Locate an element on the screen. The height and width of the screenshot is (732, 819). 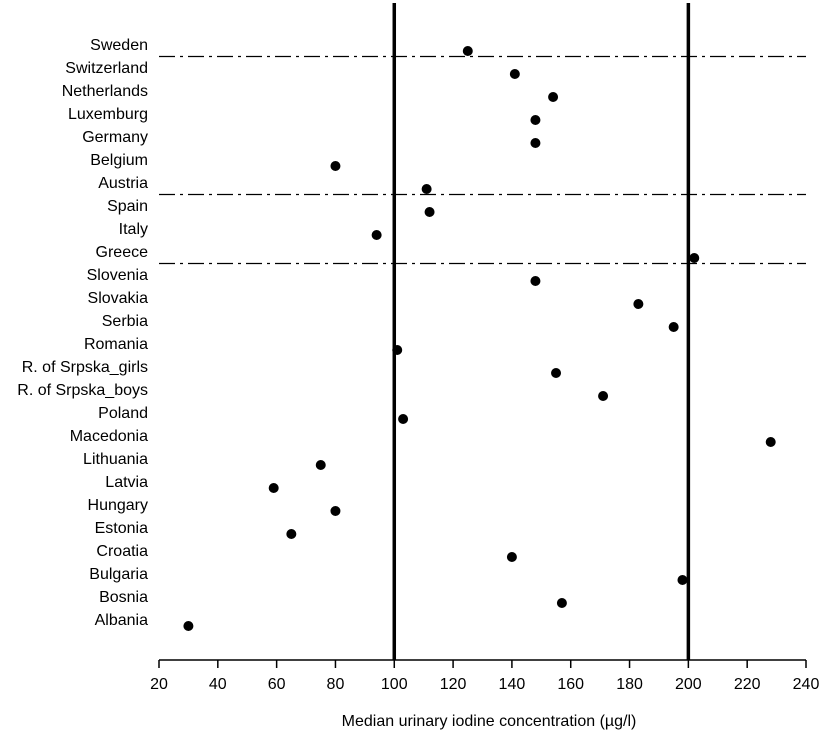
category-label: Greece is located at coordinates (122, 252).